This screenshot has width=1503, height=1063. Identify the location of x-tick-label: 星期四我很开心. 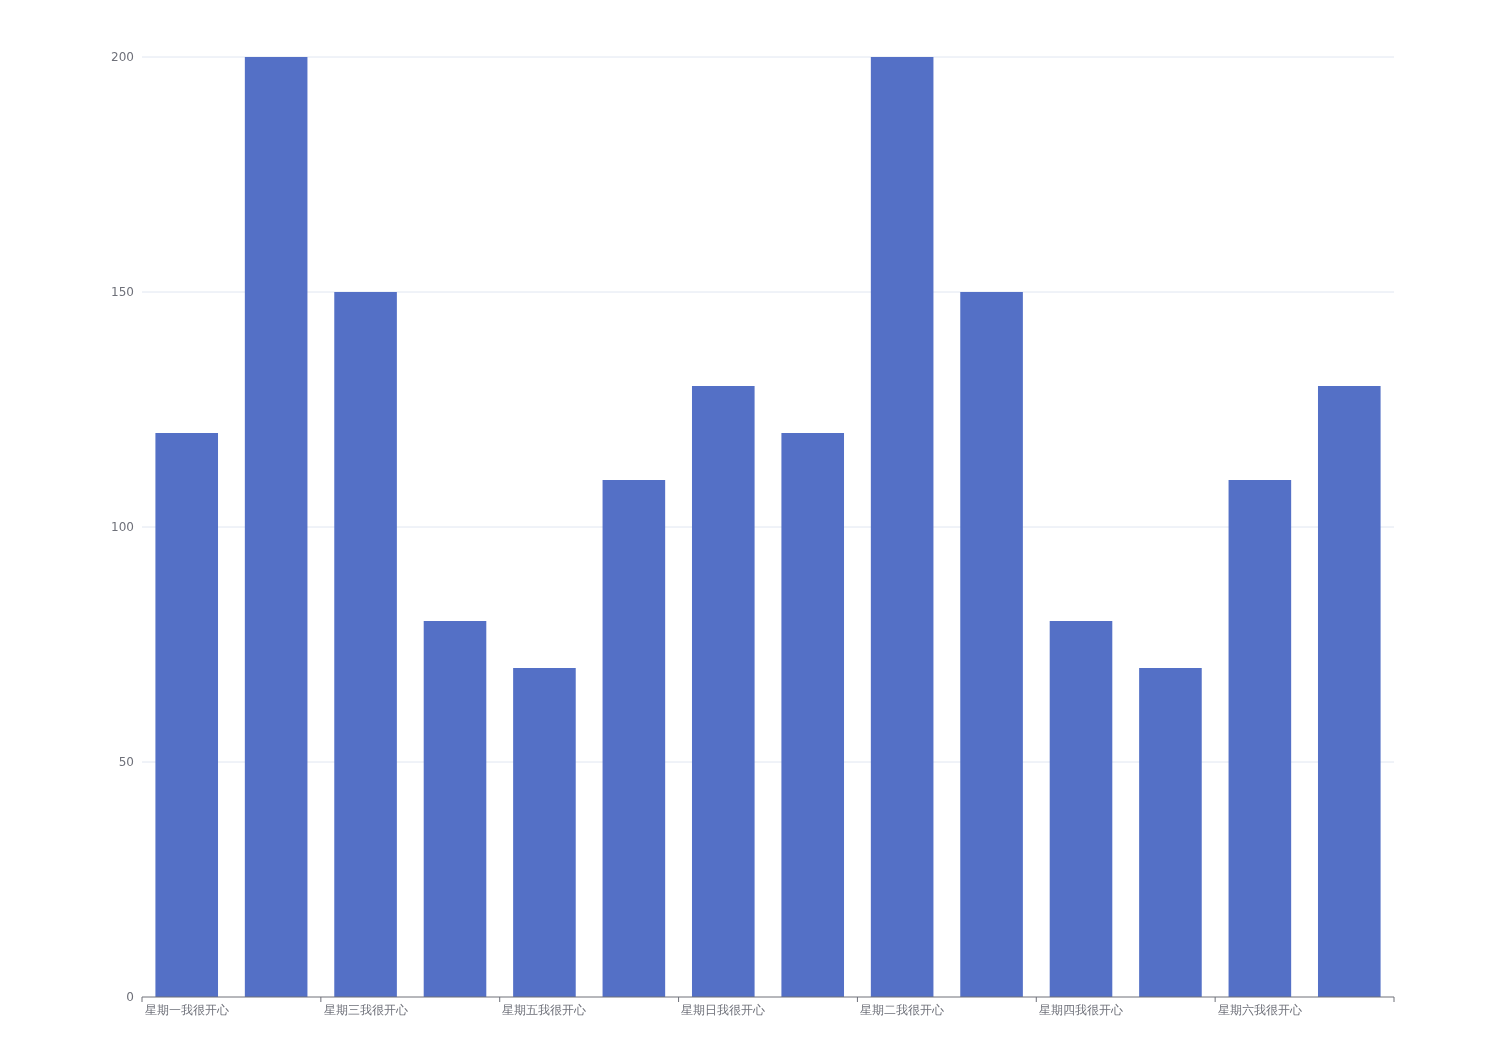
(1081, 1010).